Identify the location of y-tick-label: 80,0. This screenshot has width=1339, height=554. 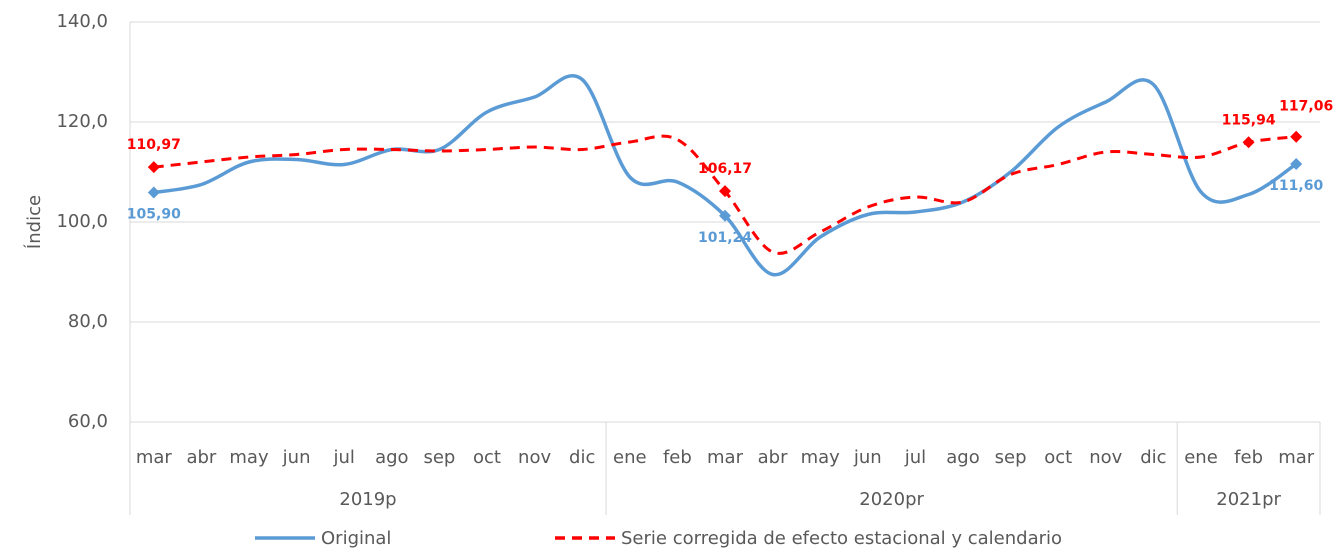
(88, 321).